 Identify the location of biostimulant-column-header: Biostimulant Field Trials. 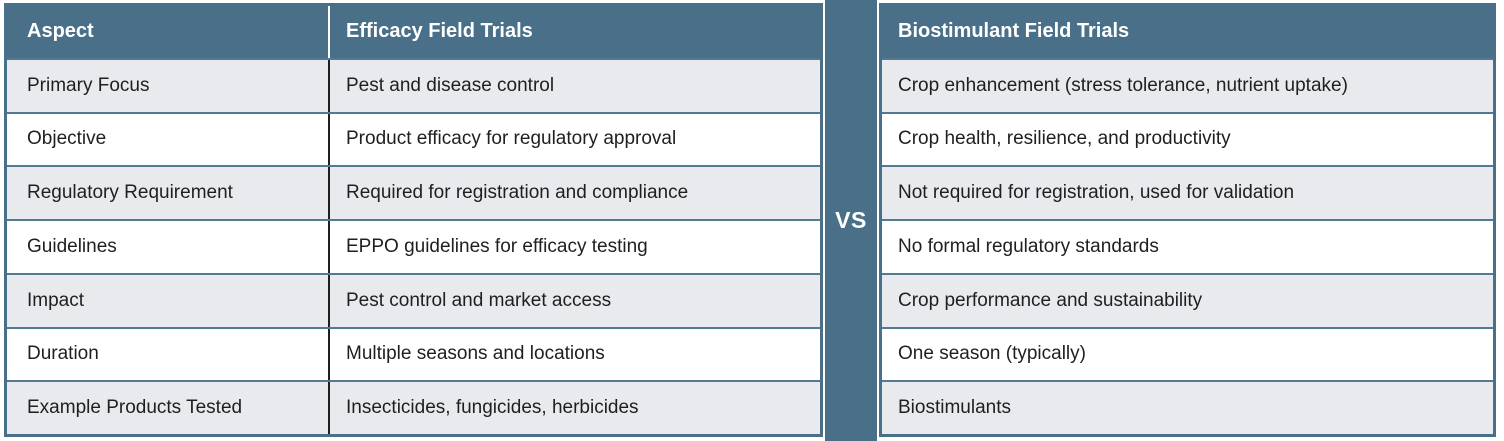
(1014, 31).